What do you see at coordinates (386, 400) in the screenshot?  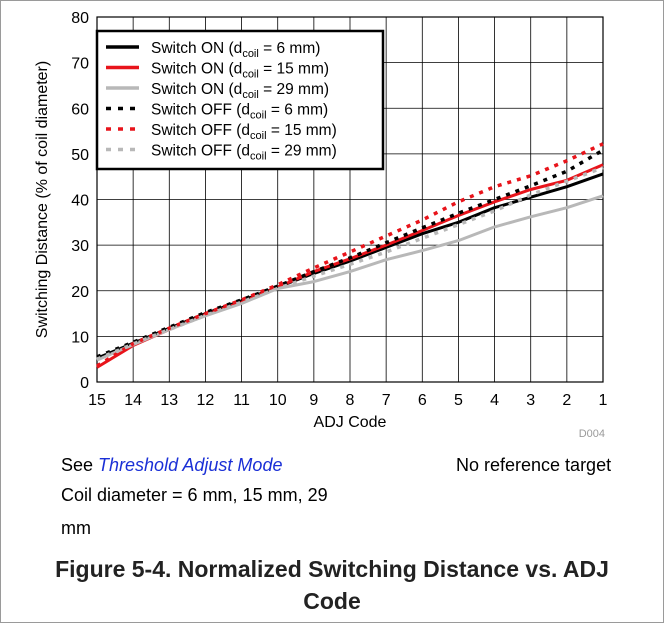 I see `x-tick-label: 7` at bounding box center [386, 400].